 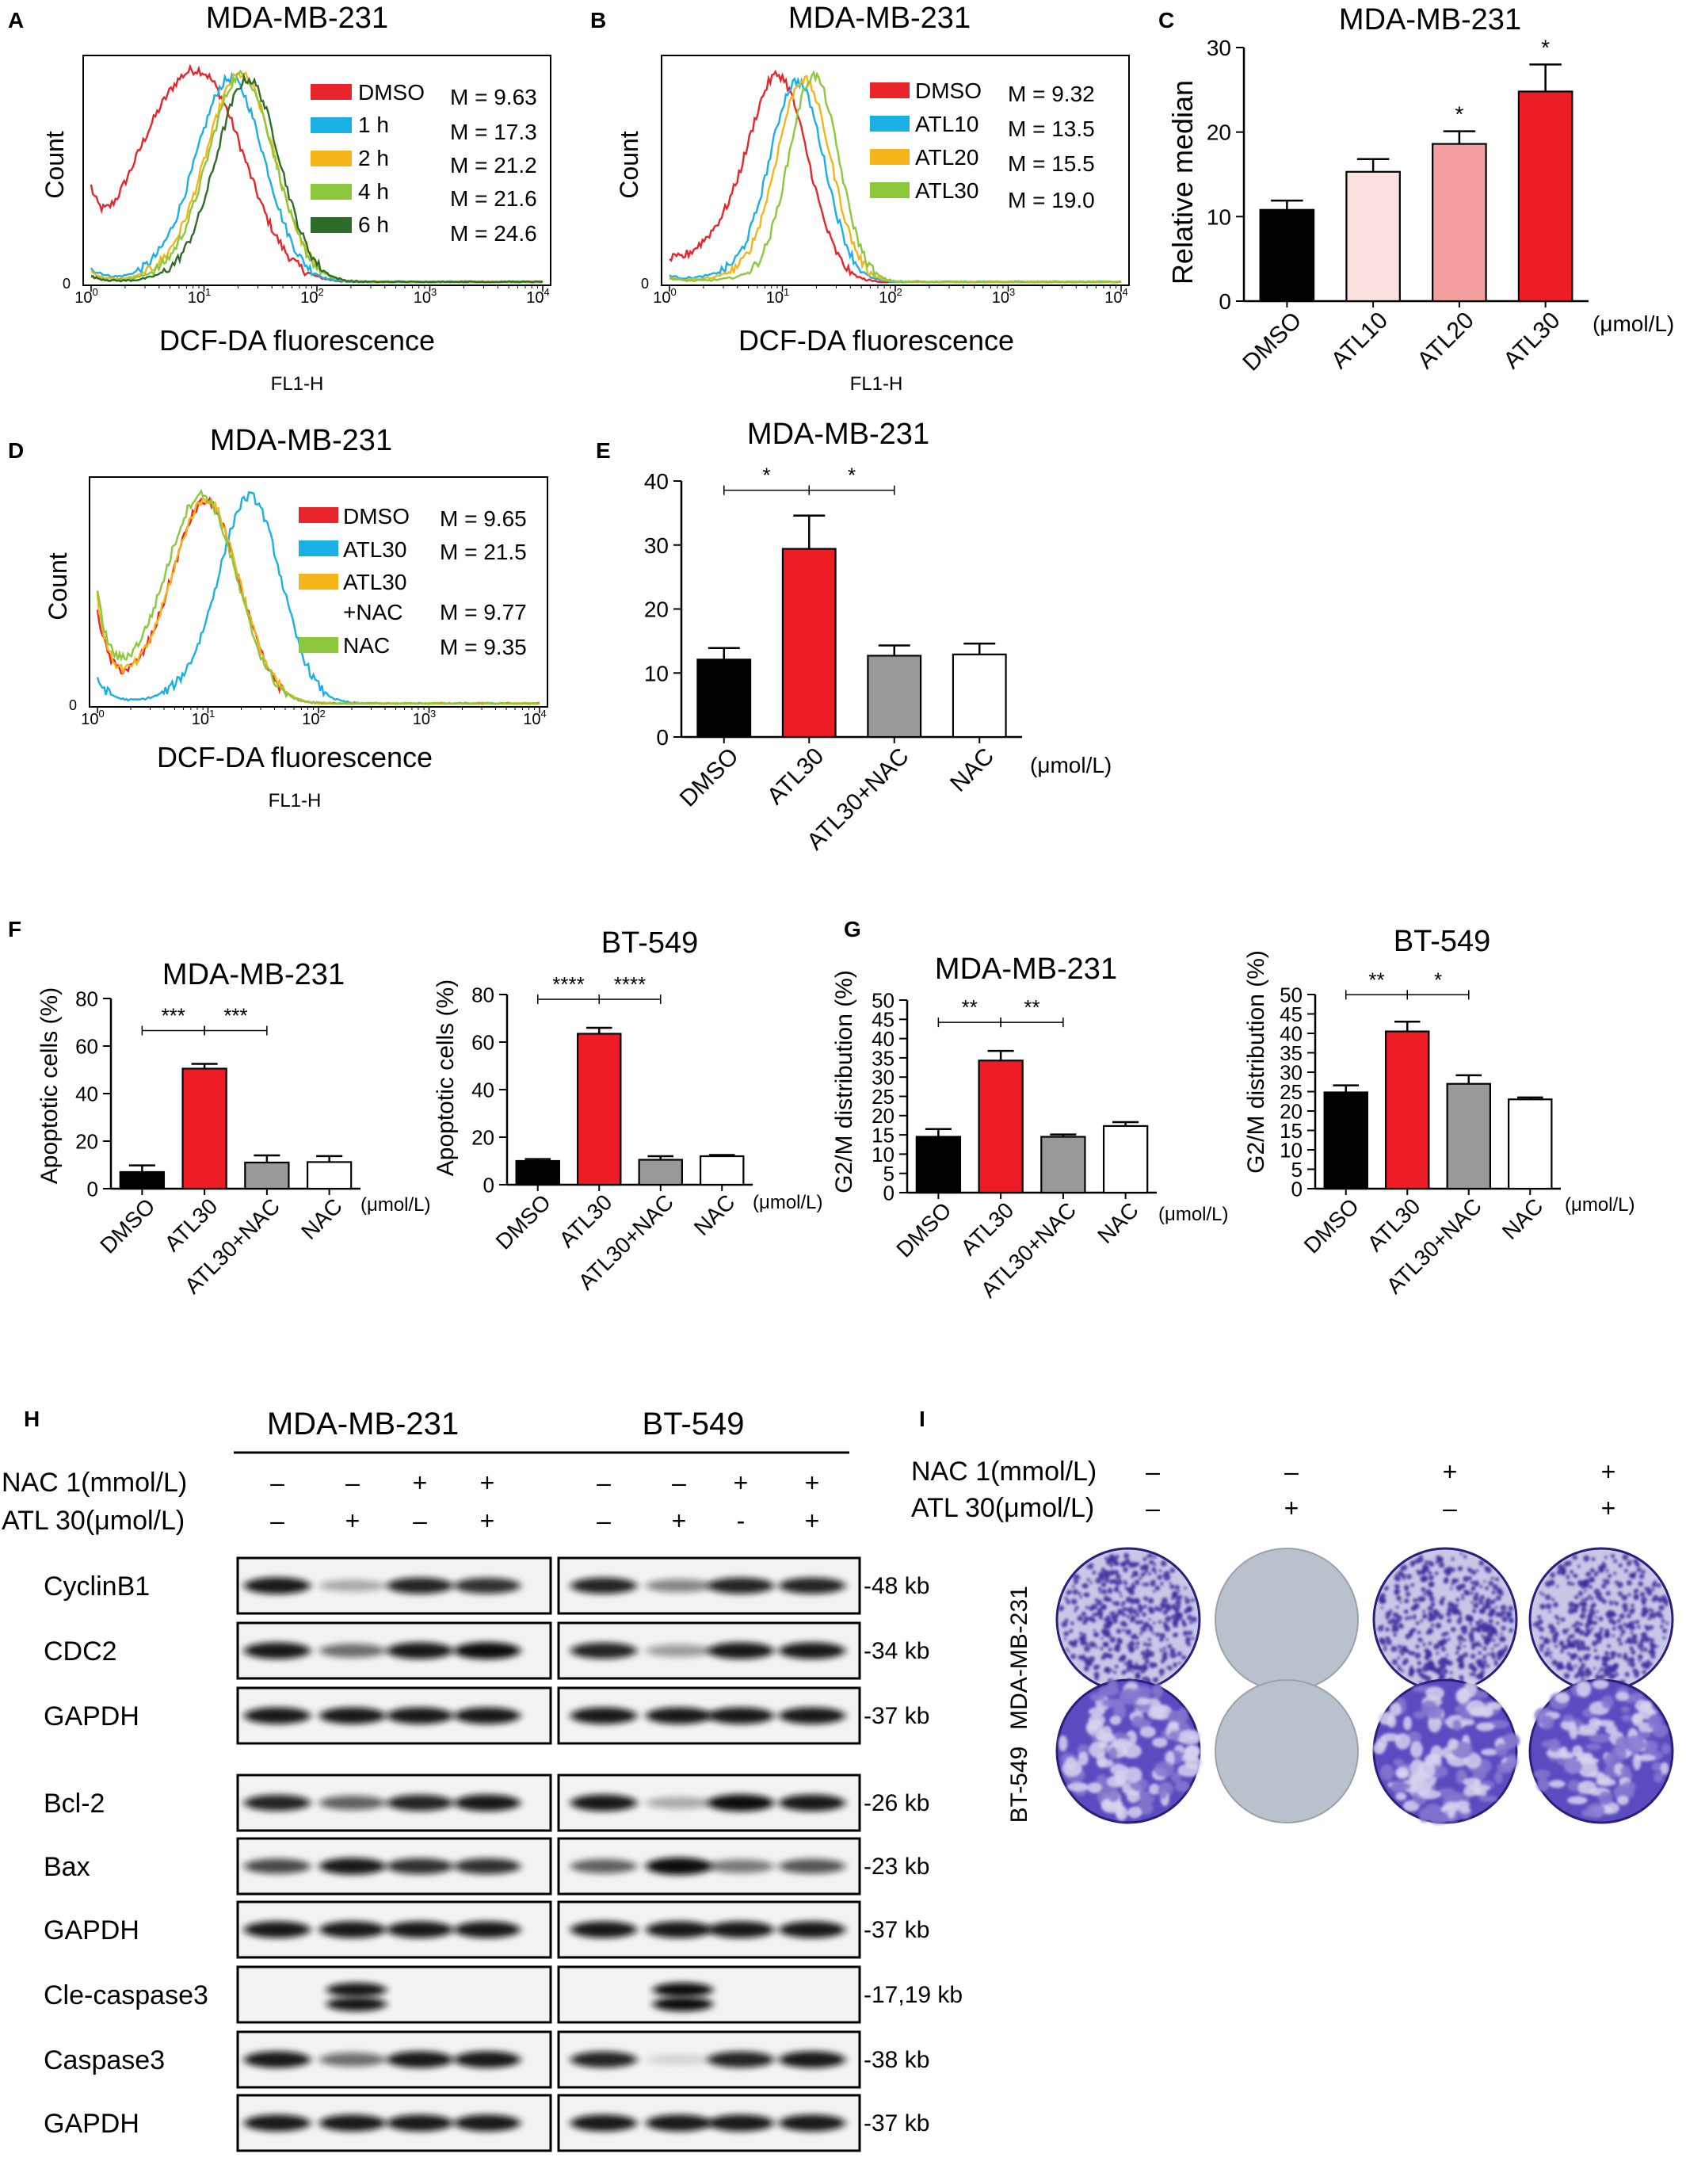 I want to click on colony-plate, so click(x=1446, y=1751).